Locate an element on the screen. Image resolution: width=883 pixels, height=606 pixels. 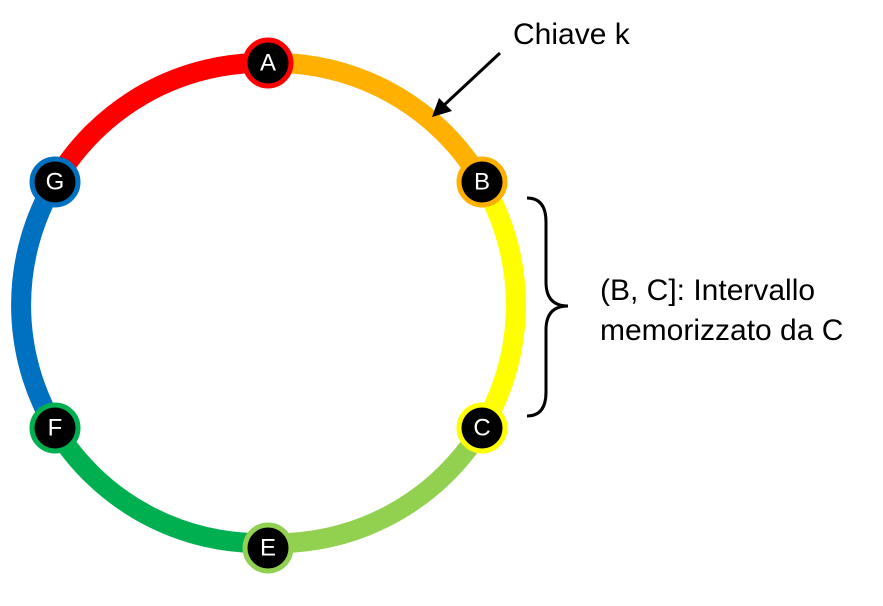
node-label-a: A is located at coordinates (268, 63).